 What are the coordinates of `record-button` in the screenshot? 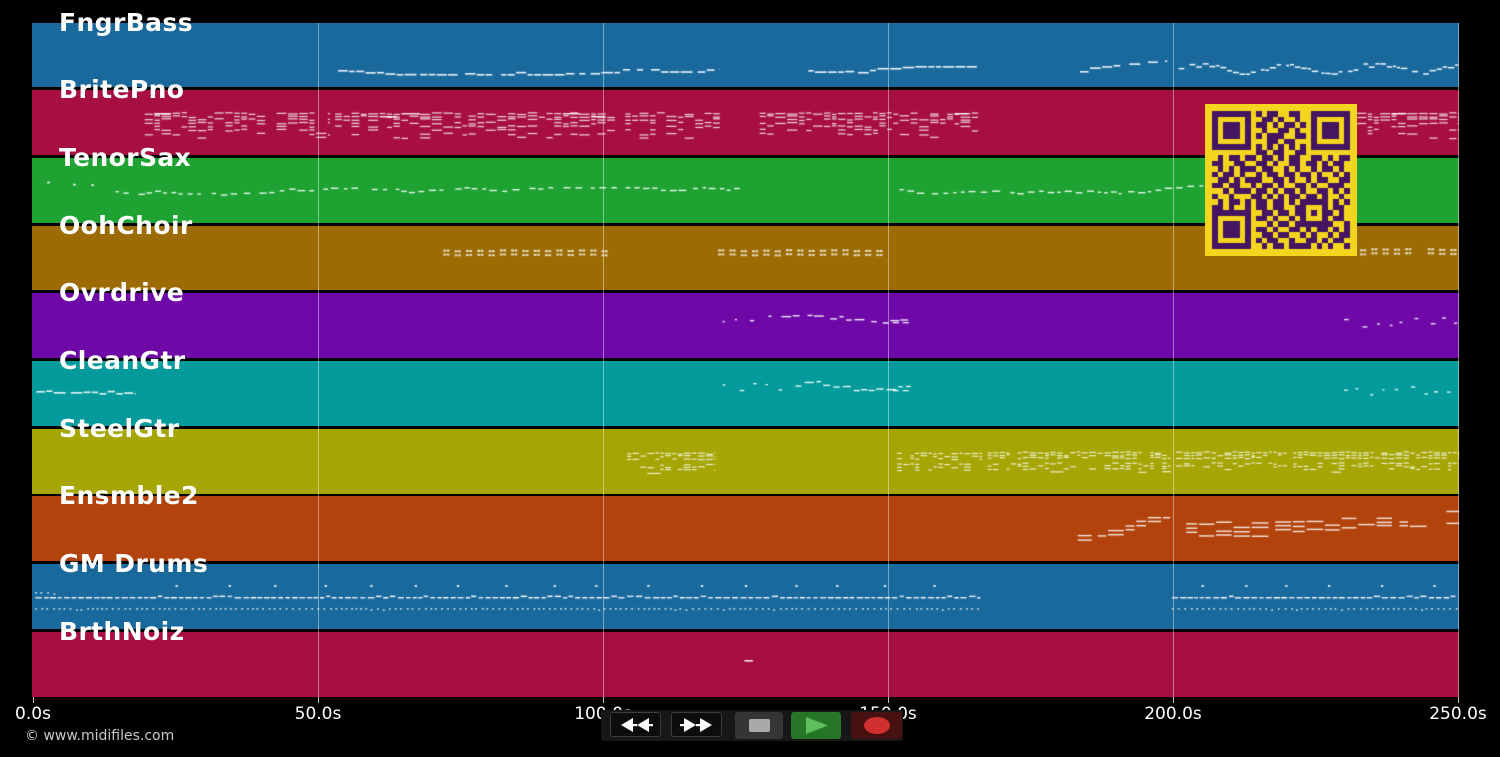 It's located at (876, 725).